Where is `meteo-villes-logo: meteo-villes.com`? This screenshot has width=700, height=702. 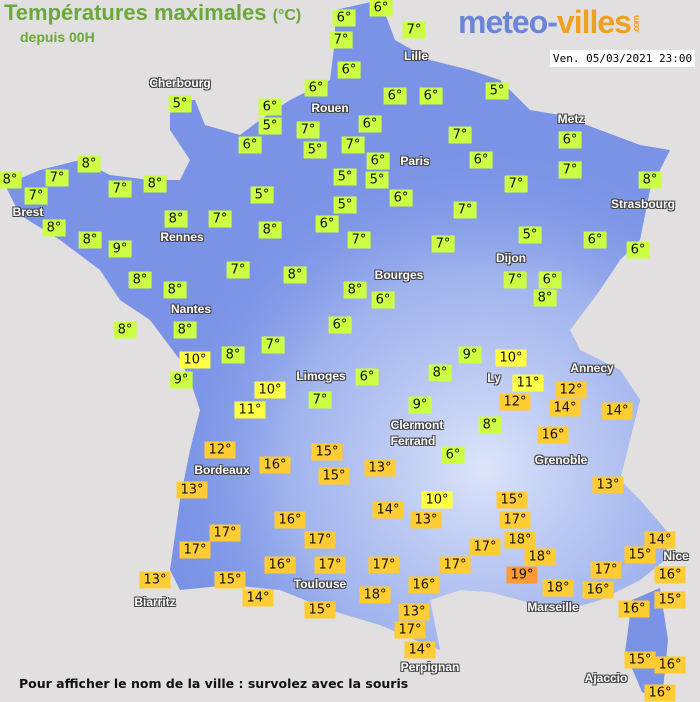
meteo-villes-logo: meteo-villes.com is located at coordinates (549, 22).